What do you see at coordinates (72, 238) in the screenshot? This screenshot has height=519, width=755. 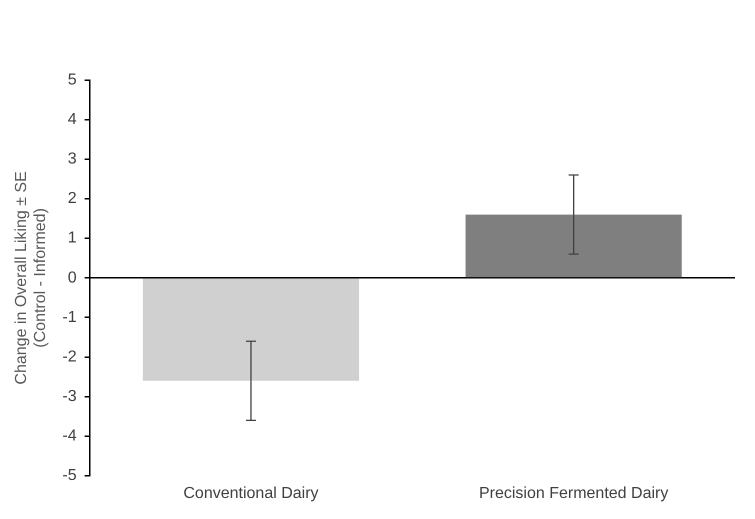 I see `y-tick-label: 1` at bounding box center [72, 238].